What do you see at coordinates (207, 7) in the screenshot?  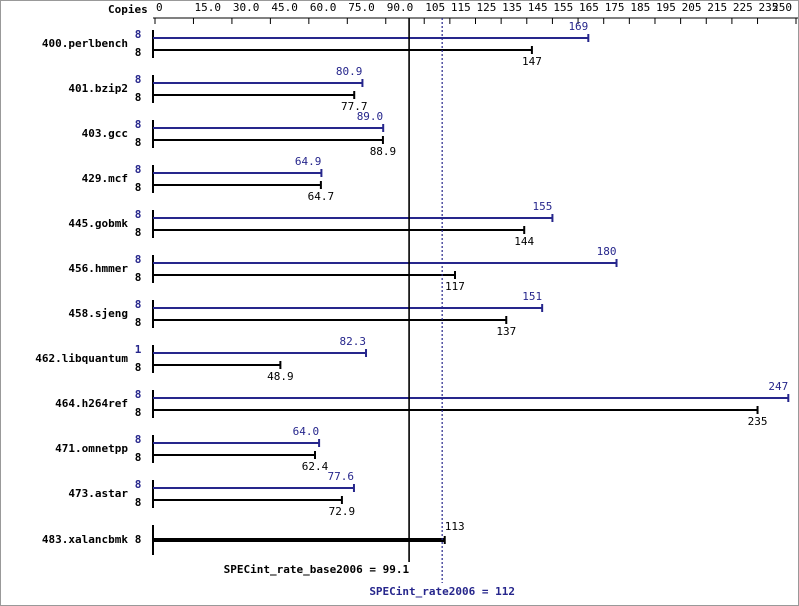 I see `x-tick-label: 15.0` at bounding box center [207, 7].